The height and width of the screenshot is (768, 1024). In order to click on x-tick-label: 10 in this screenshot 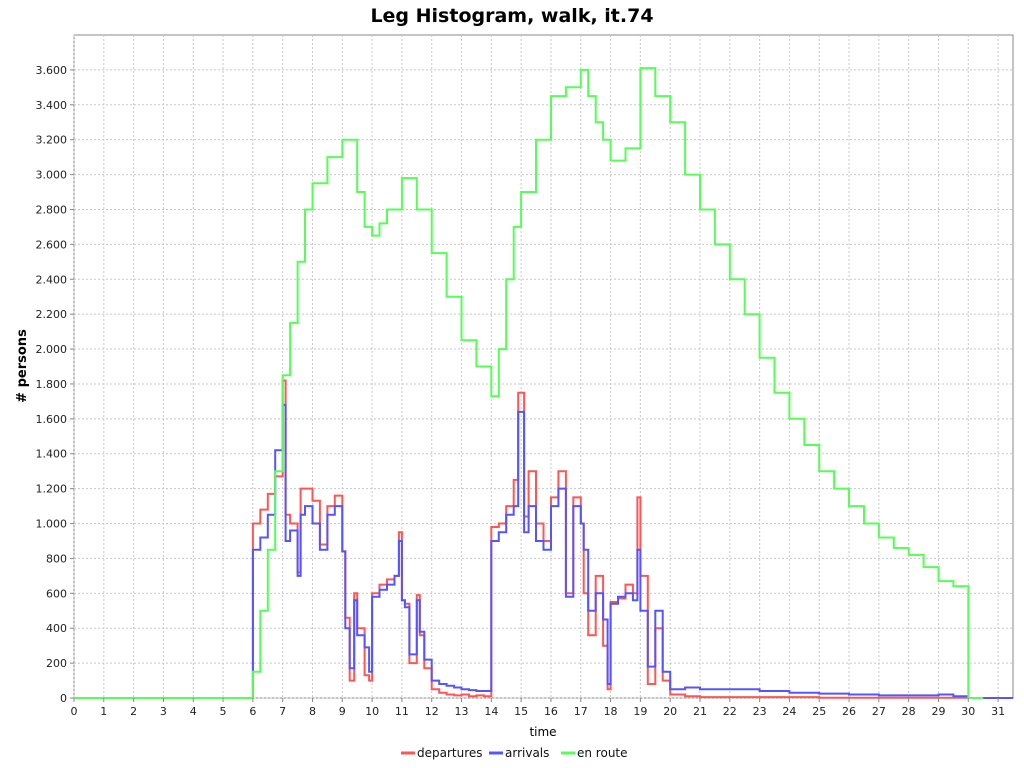, I will do `click(372, 711)`.